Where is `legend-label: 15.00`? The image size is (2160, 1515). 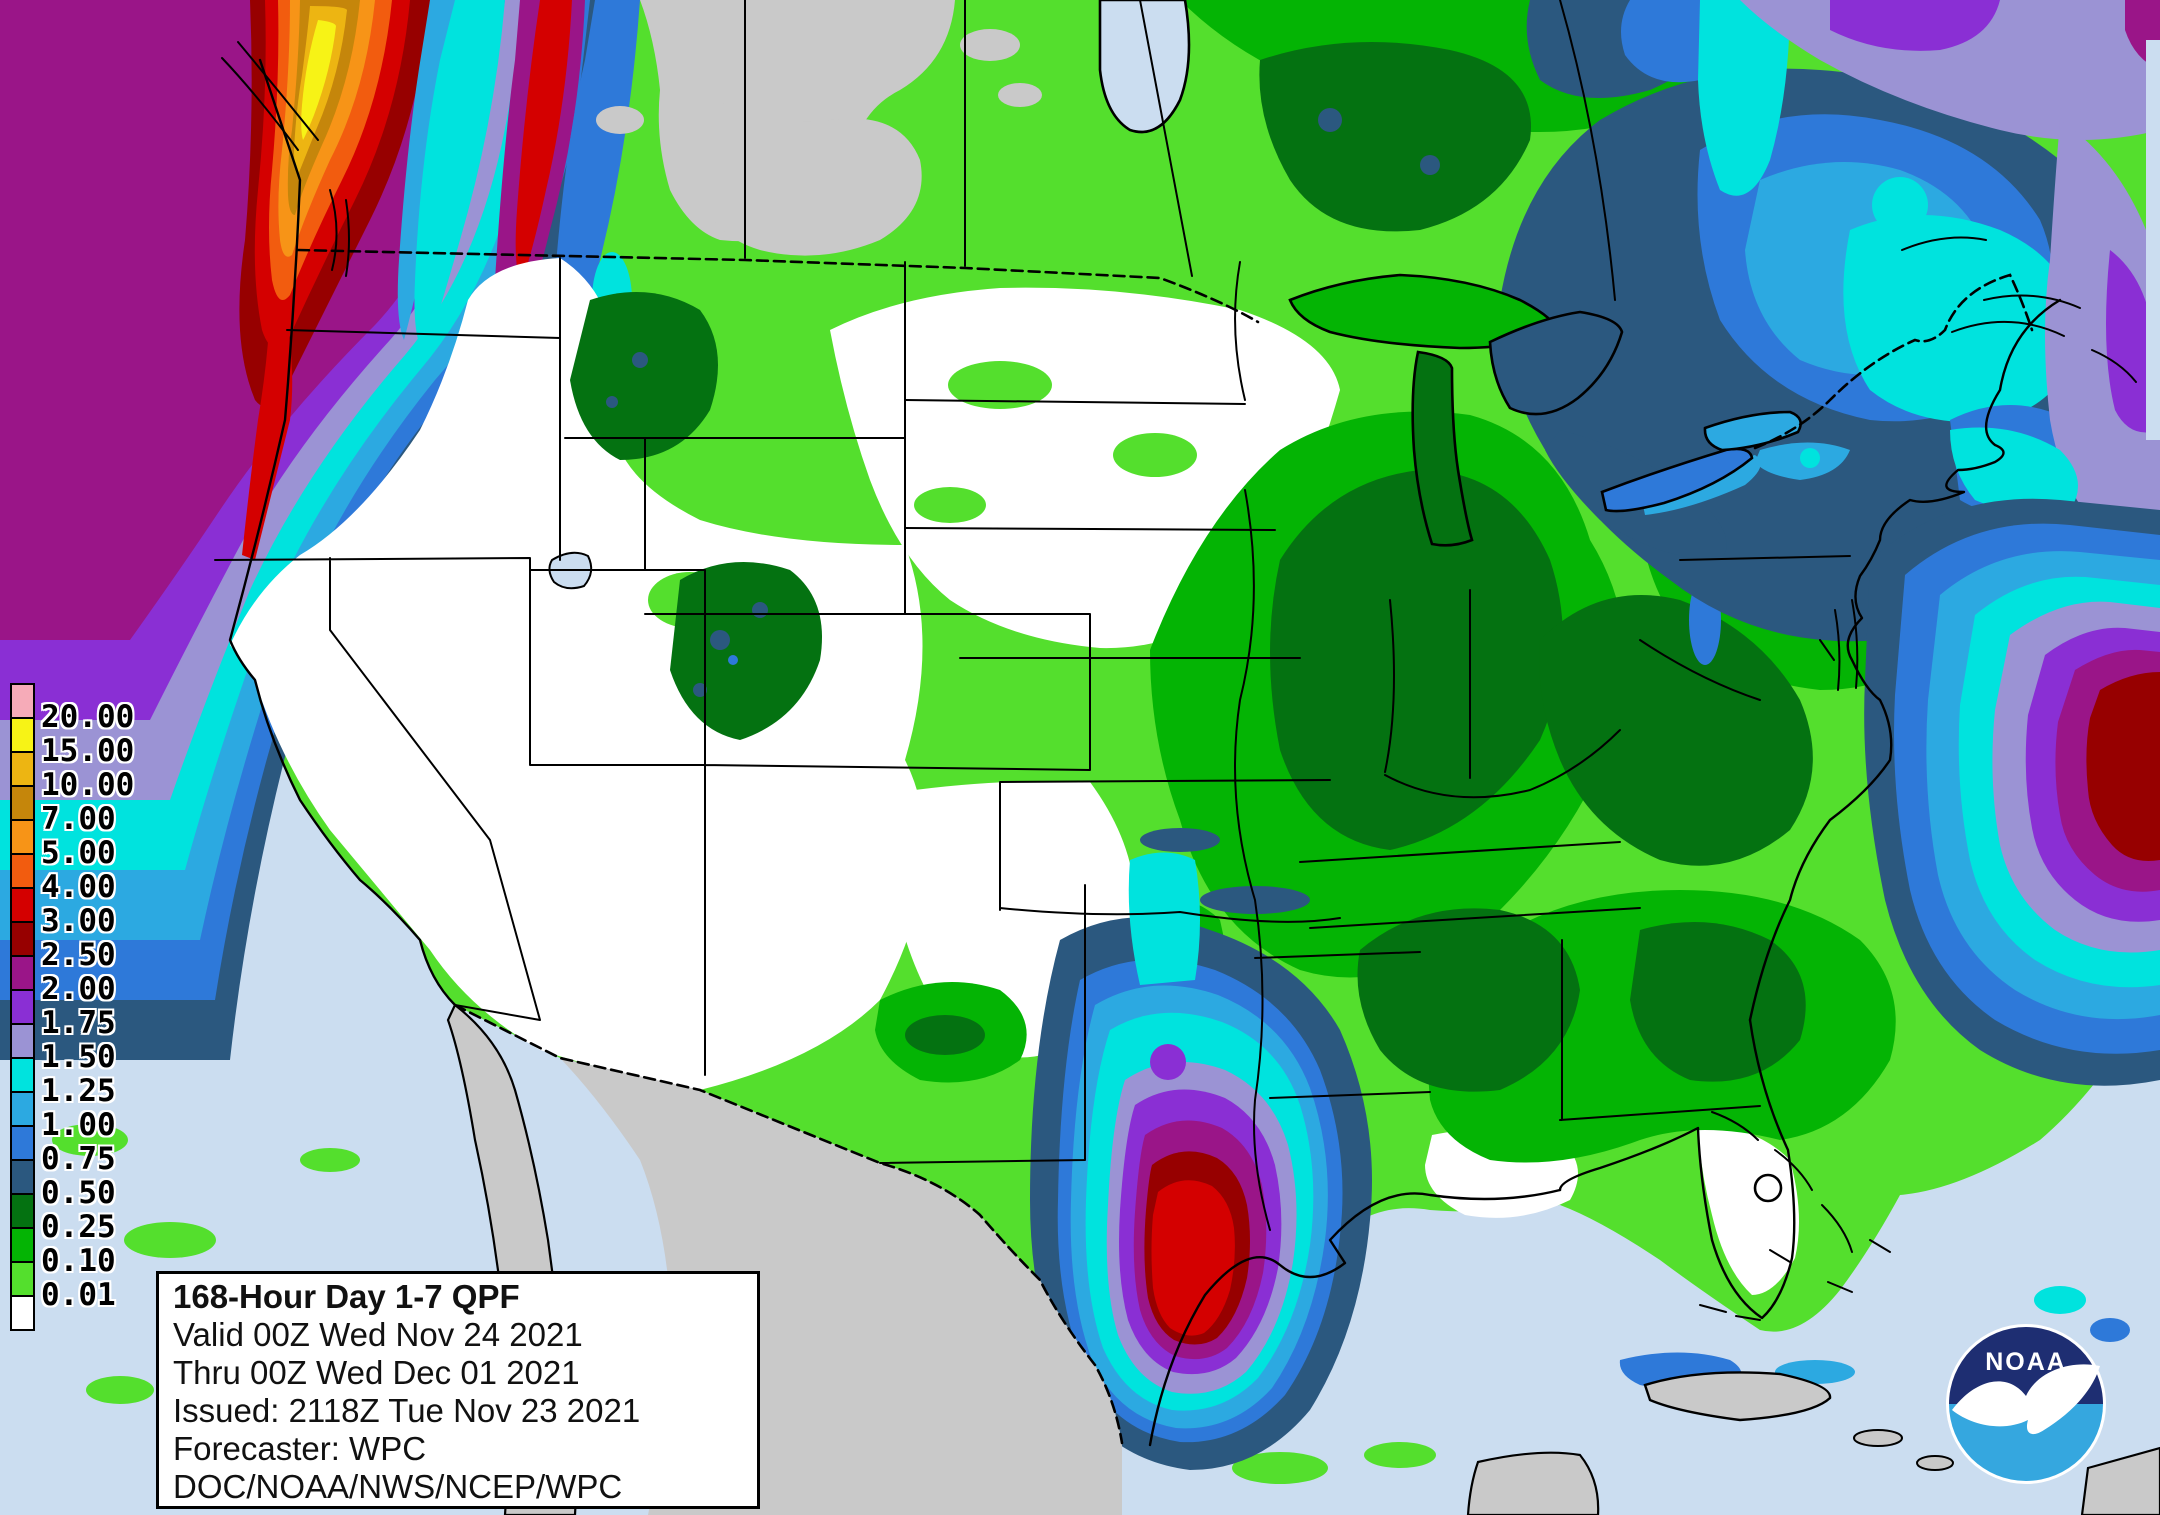 legend-label: 15.00 is located at coordinates (88, 751).